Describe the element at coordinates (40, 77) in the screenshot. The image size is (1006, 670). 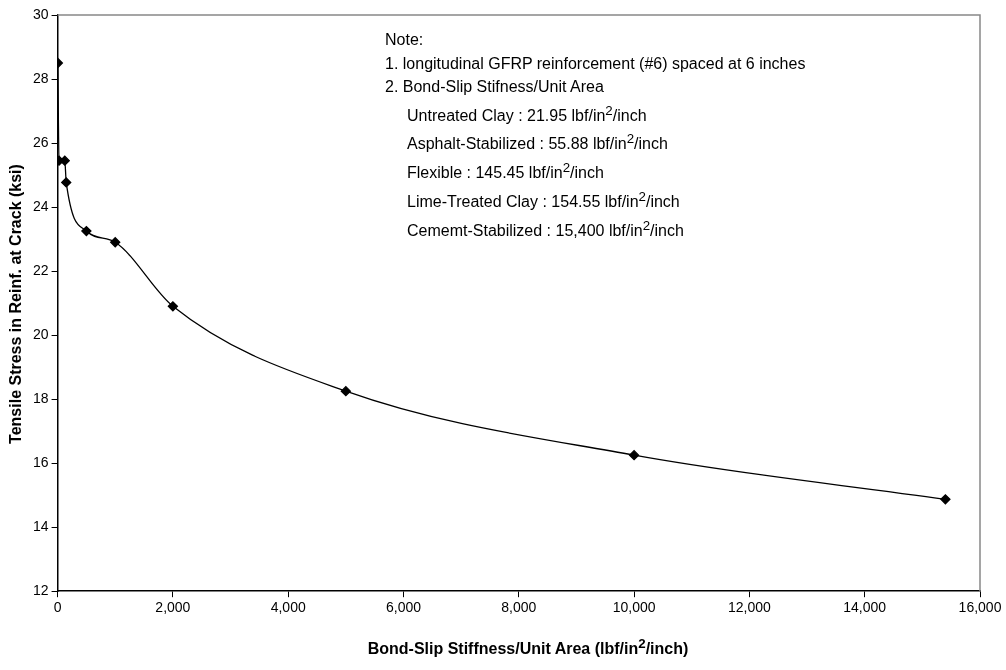
I see `y-tick-label: 28` at that location.